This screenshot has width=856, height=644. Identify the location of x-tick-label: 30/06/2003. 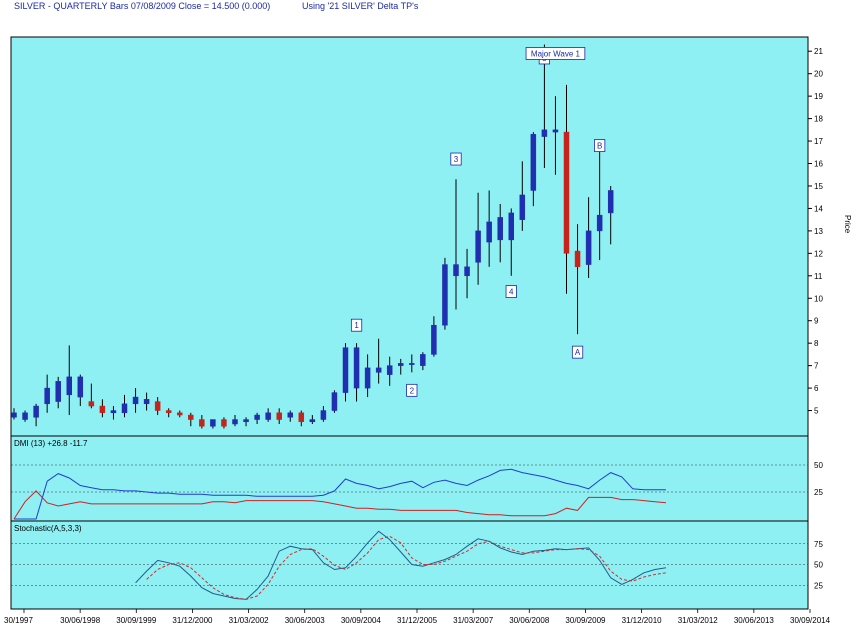
(305, 620).